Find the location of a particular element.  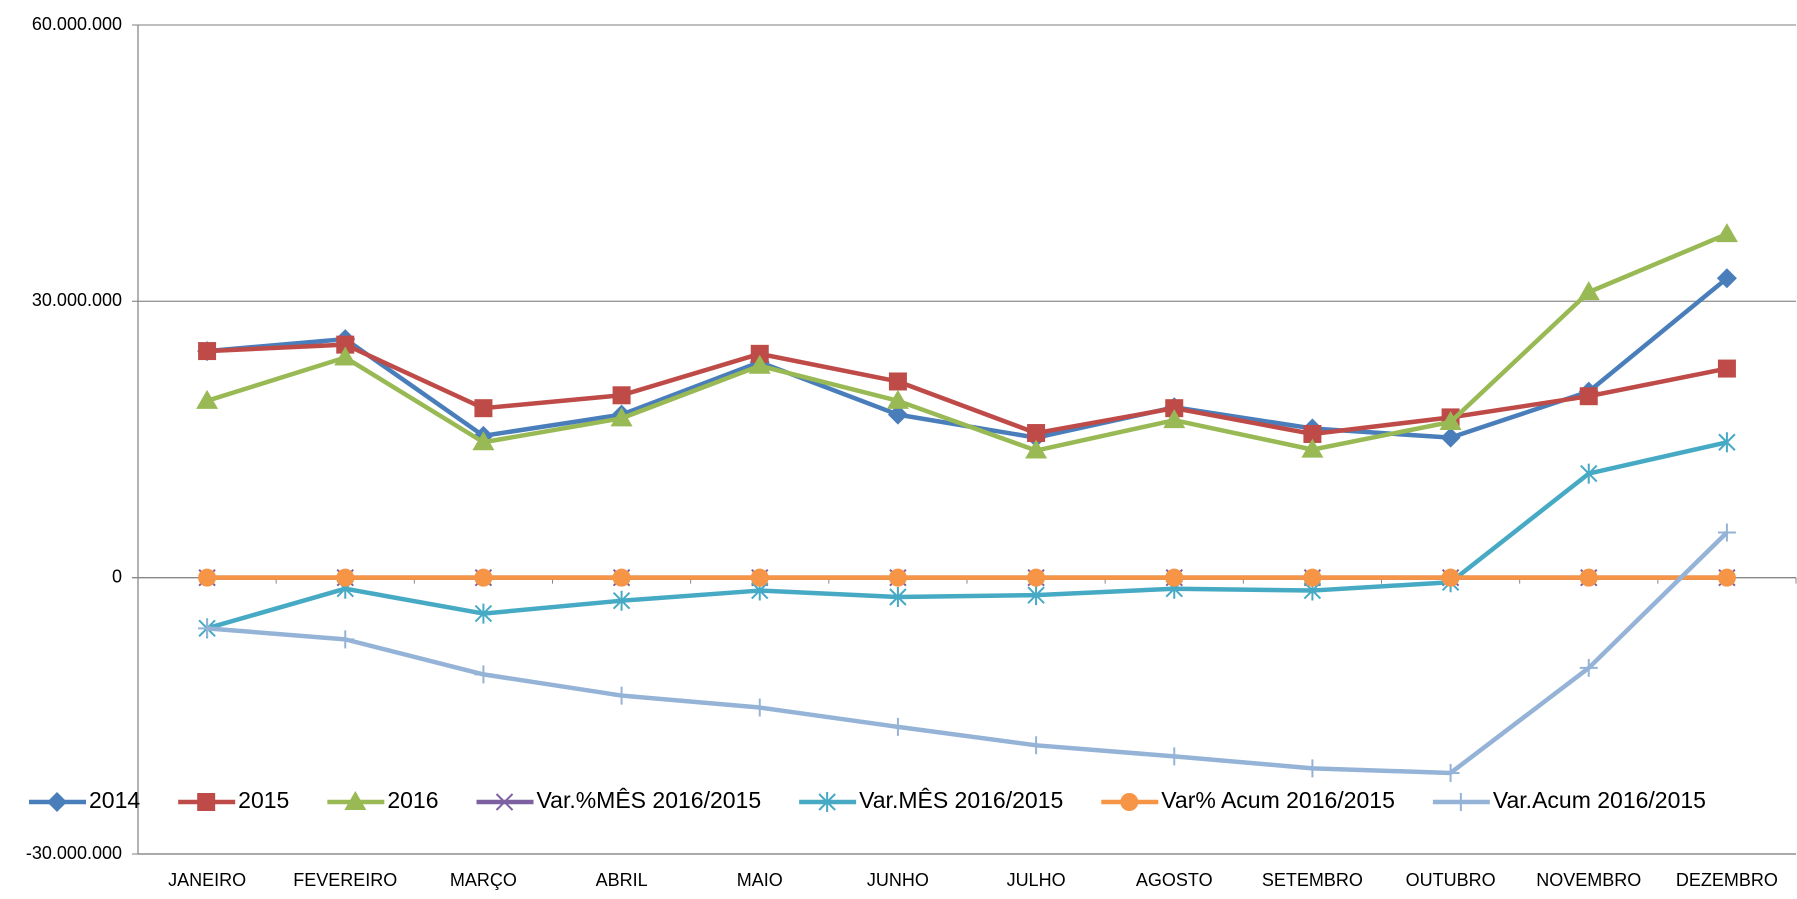

y-tick-label: 0 is located at coordinates (117, 576).